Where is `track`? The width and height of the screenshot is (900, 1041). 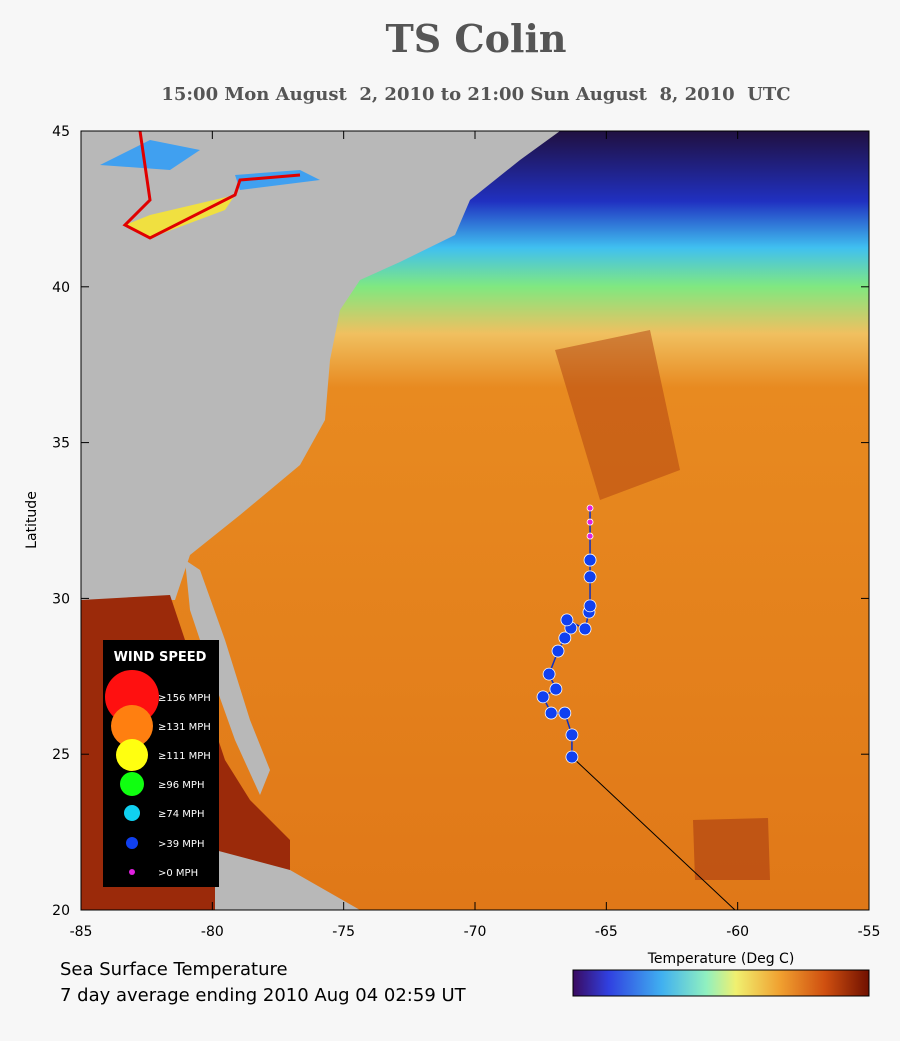
track is located at coordinates (566, 634).